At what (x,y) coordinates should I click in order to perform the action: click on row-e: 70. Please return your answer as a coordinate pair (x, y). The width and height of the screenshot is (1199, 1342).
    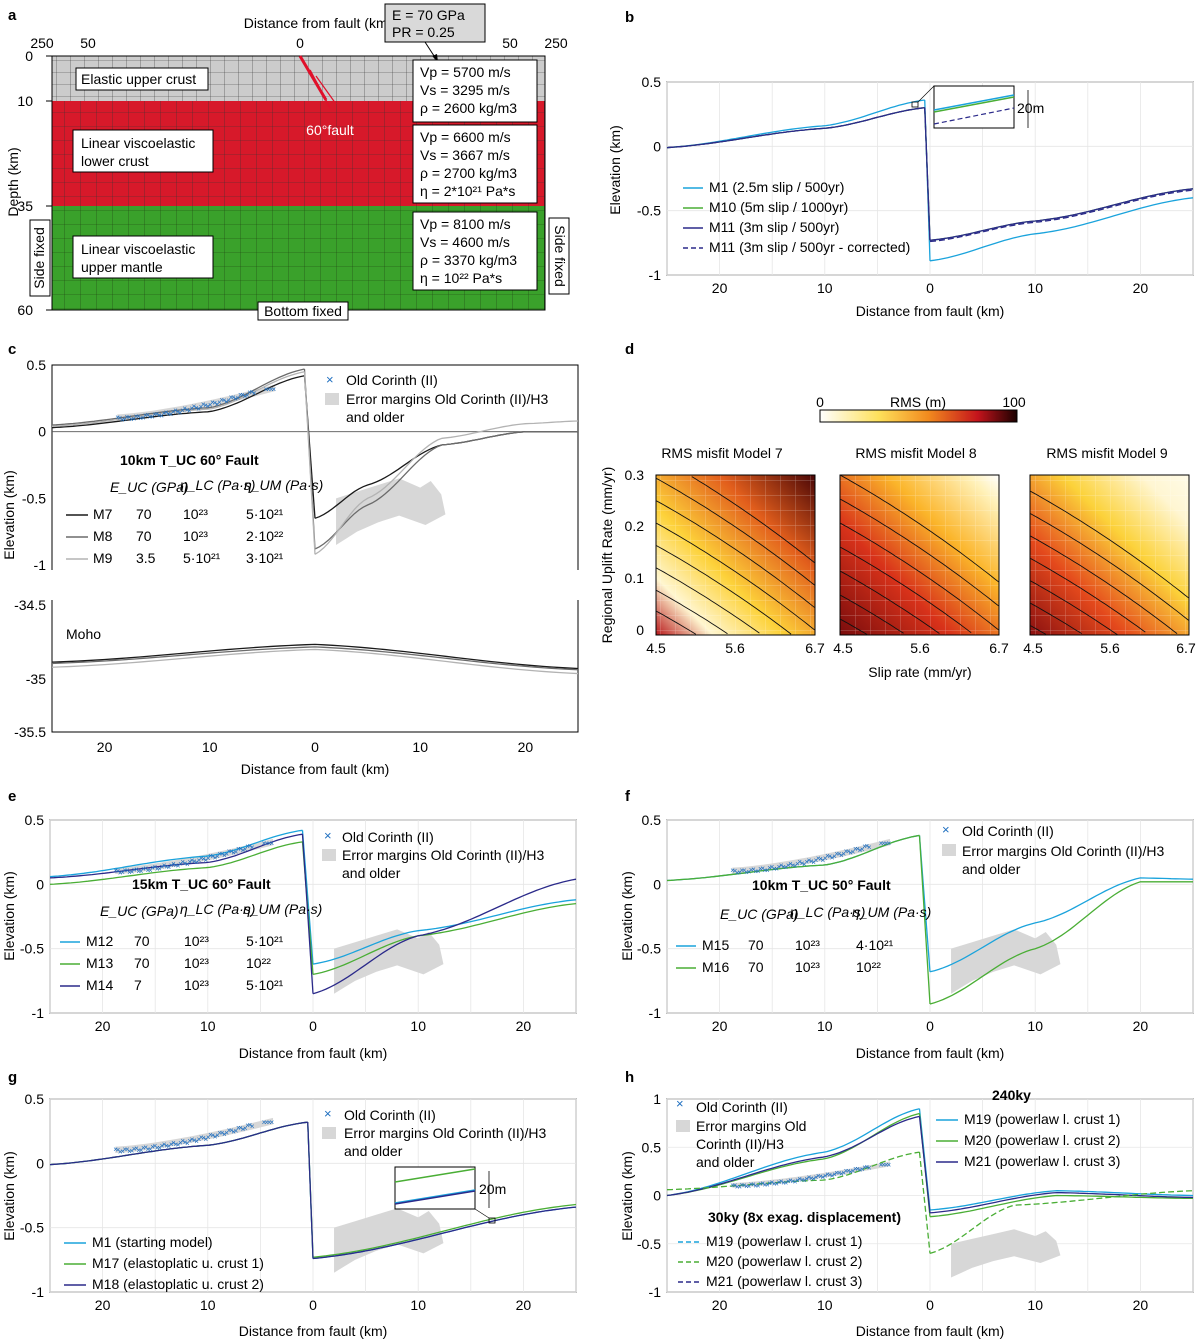
    Looking at the image, I should click on (756, 967).